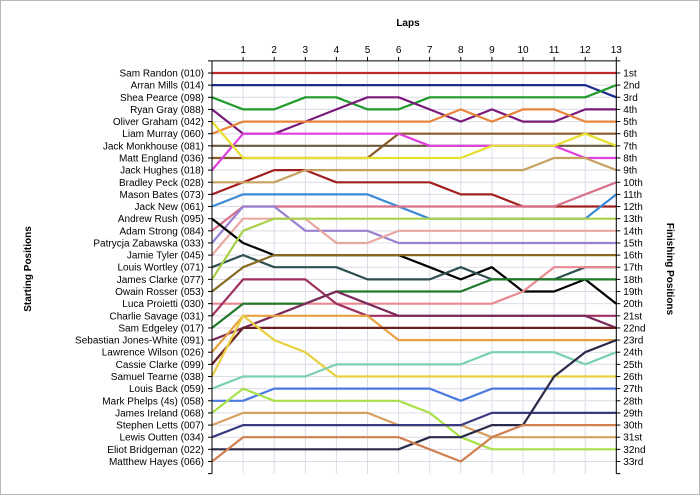  What do you see at coordinates (617, 50) in the screenshot?
I see `lap-tick-label: 13` at bounding box center [617, 50].